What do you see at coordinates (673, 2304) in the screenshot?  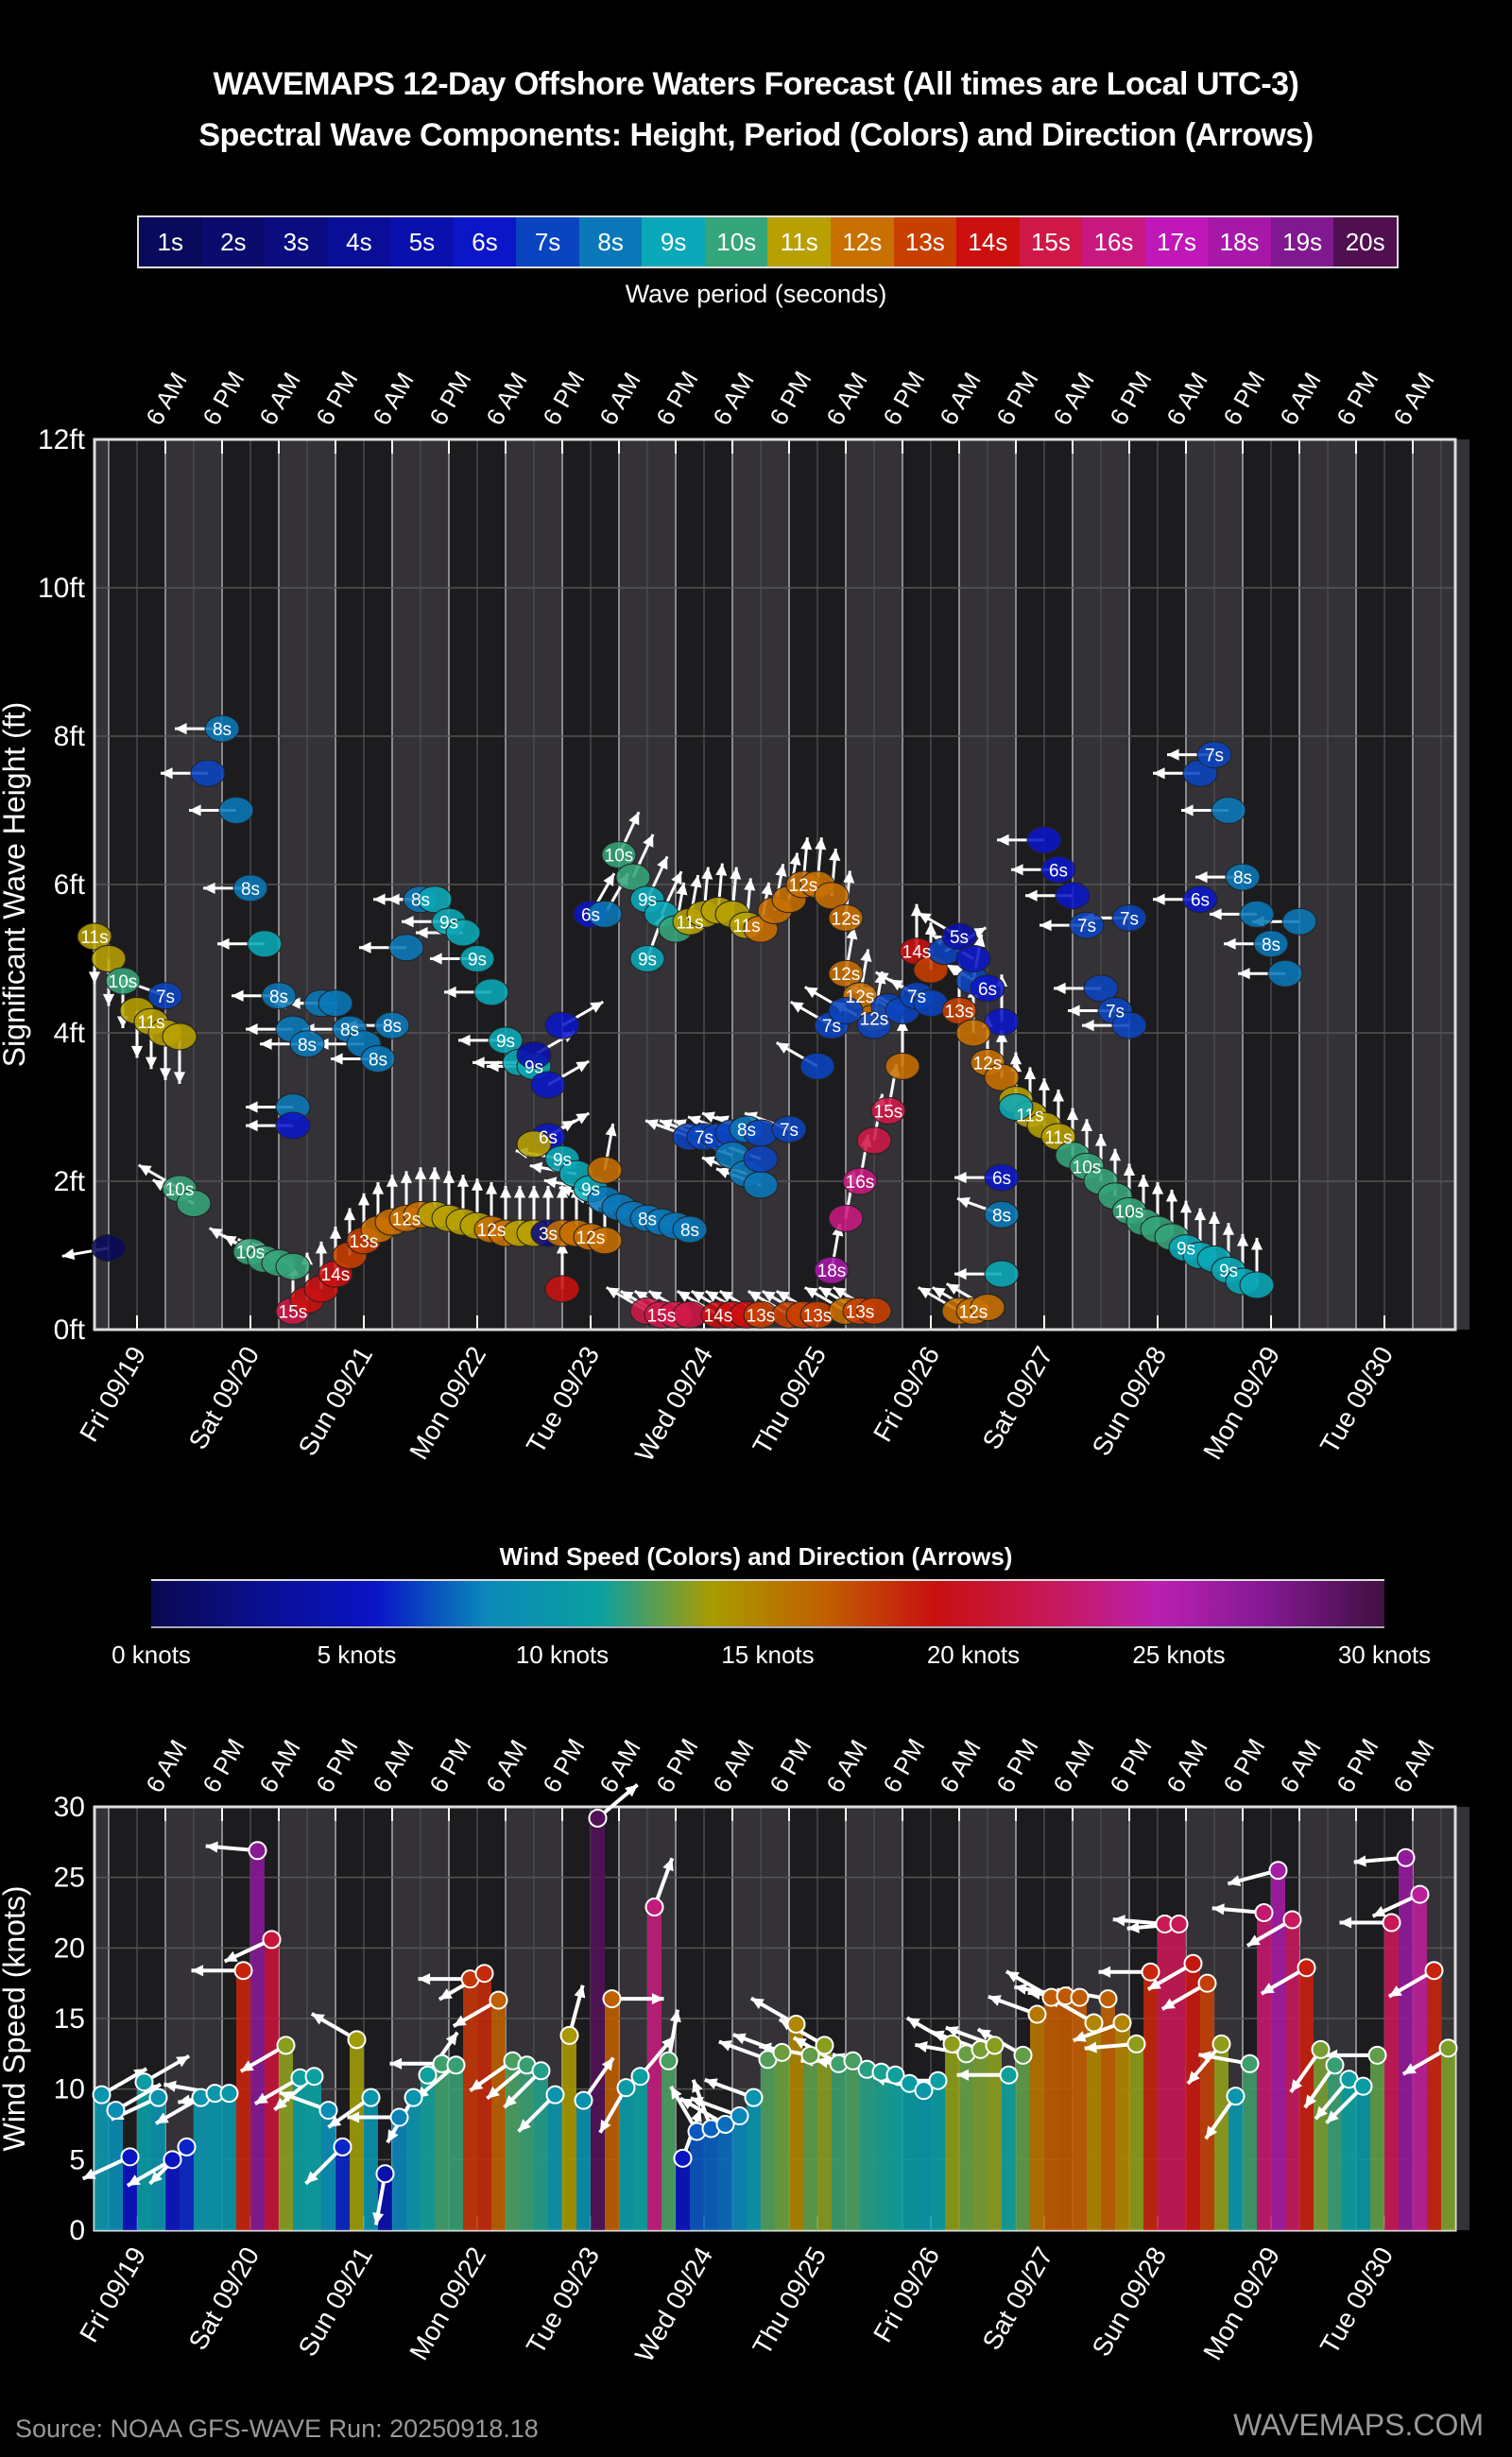 I see `day-label: Wed 09/24` at bounding box center [673, 2304].